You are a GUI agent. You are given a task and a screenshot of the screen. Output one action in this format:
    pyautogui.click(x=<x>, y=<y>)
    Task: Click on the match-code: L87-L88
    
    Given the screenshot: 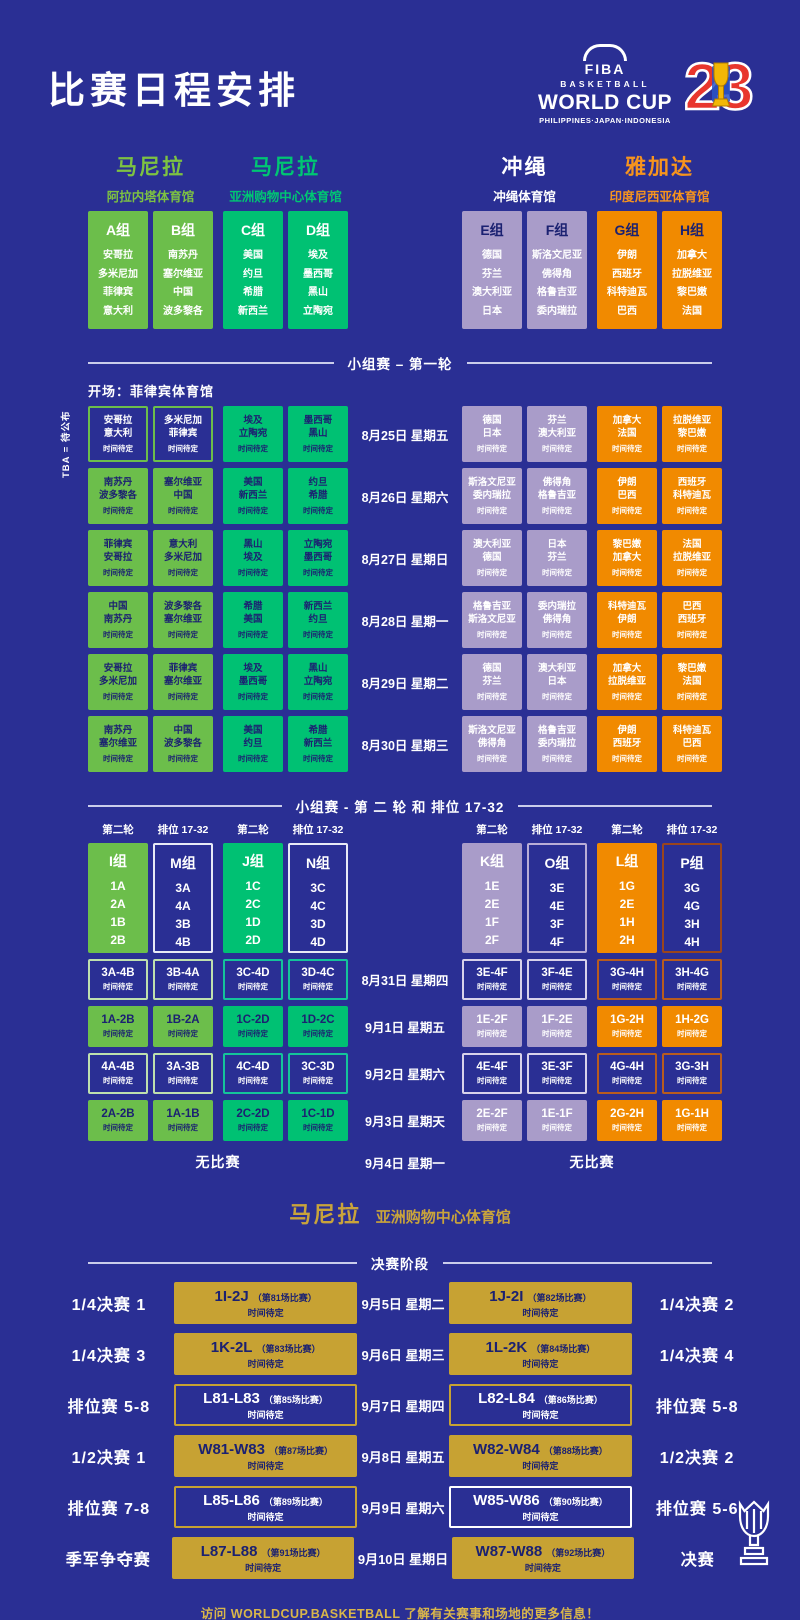 What is the action you would take?
    pyautogui.click(x=229, y=1551)
    